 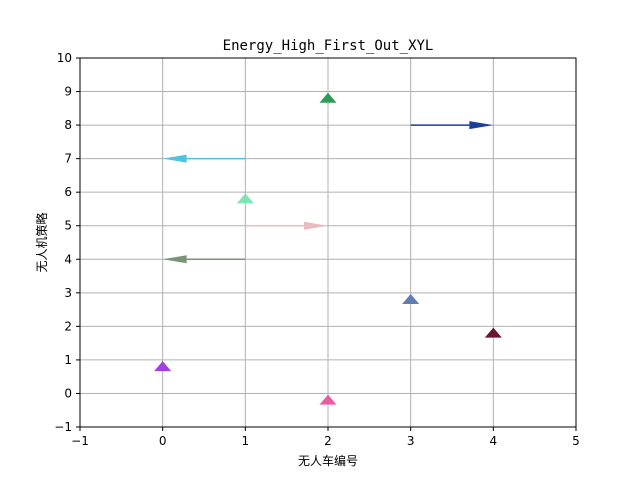 What do you see at coordinates (328, 441) in the screenshot?
I see `x-tick-label: 2` at bounding box center [328, 441].